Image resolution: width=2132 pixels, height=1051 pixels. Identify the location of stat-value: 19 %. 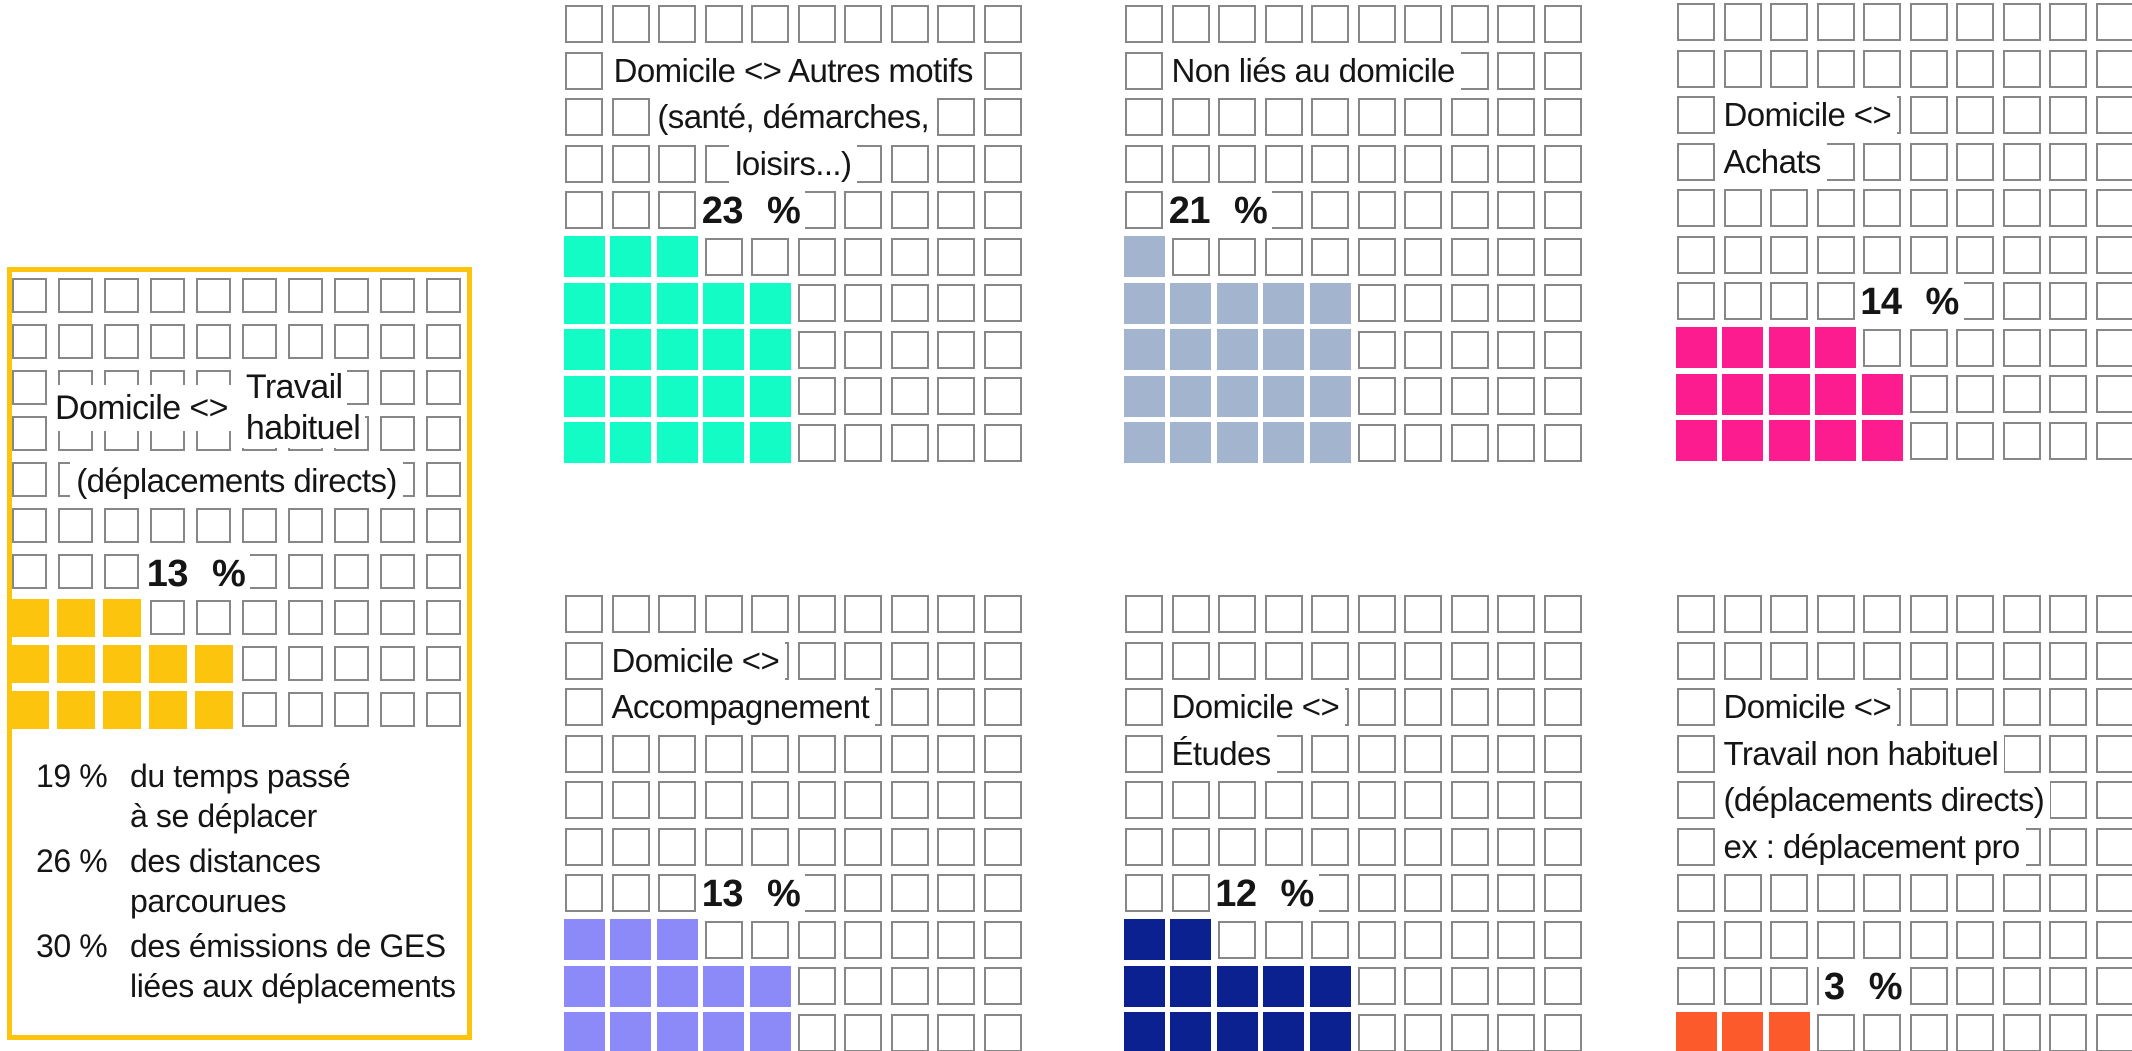
(72, 776).